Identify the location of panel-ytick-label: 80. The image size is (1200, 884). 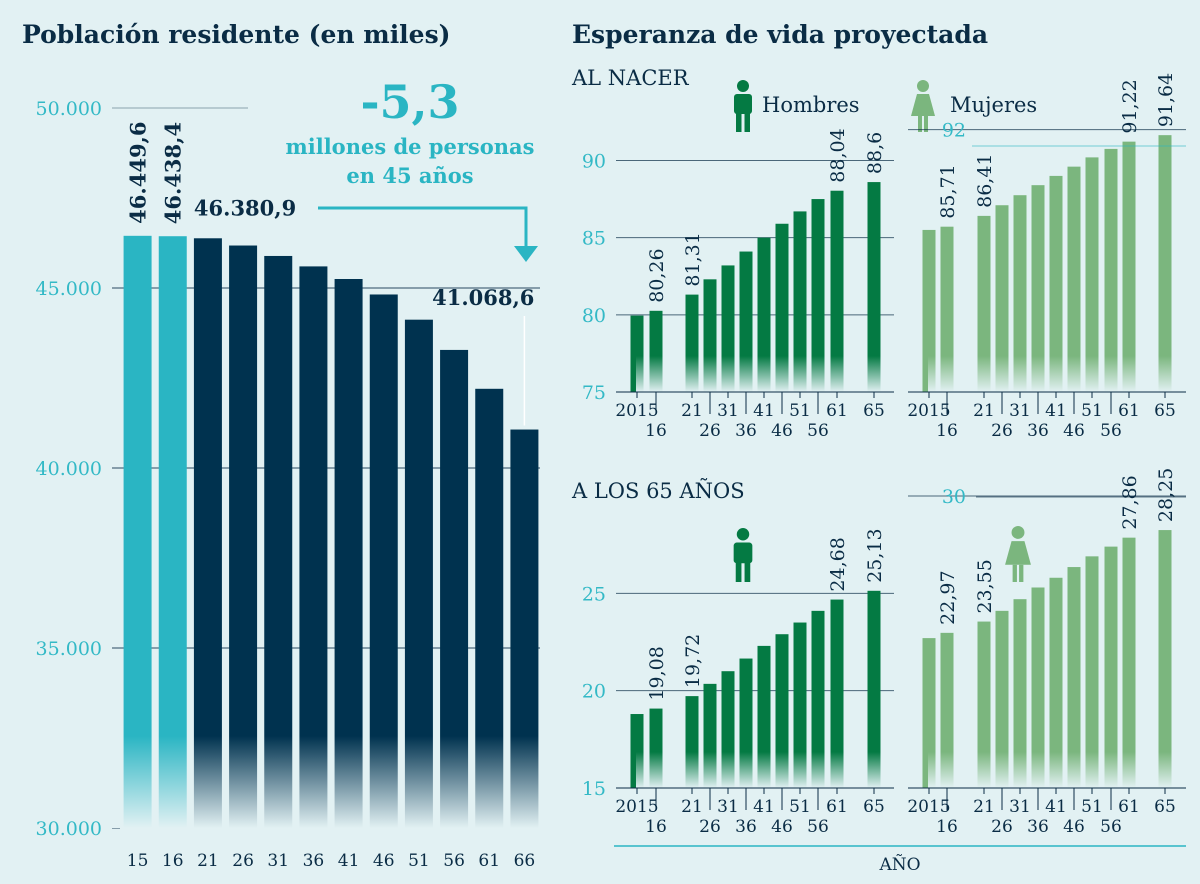
(594, 316).